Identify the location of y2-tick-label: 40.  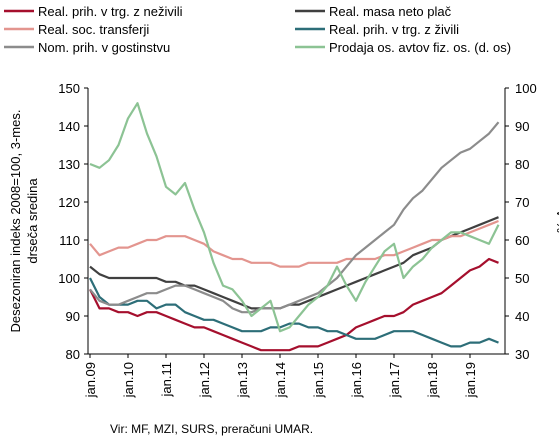
(522, 316).